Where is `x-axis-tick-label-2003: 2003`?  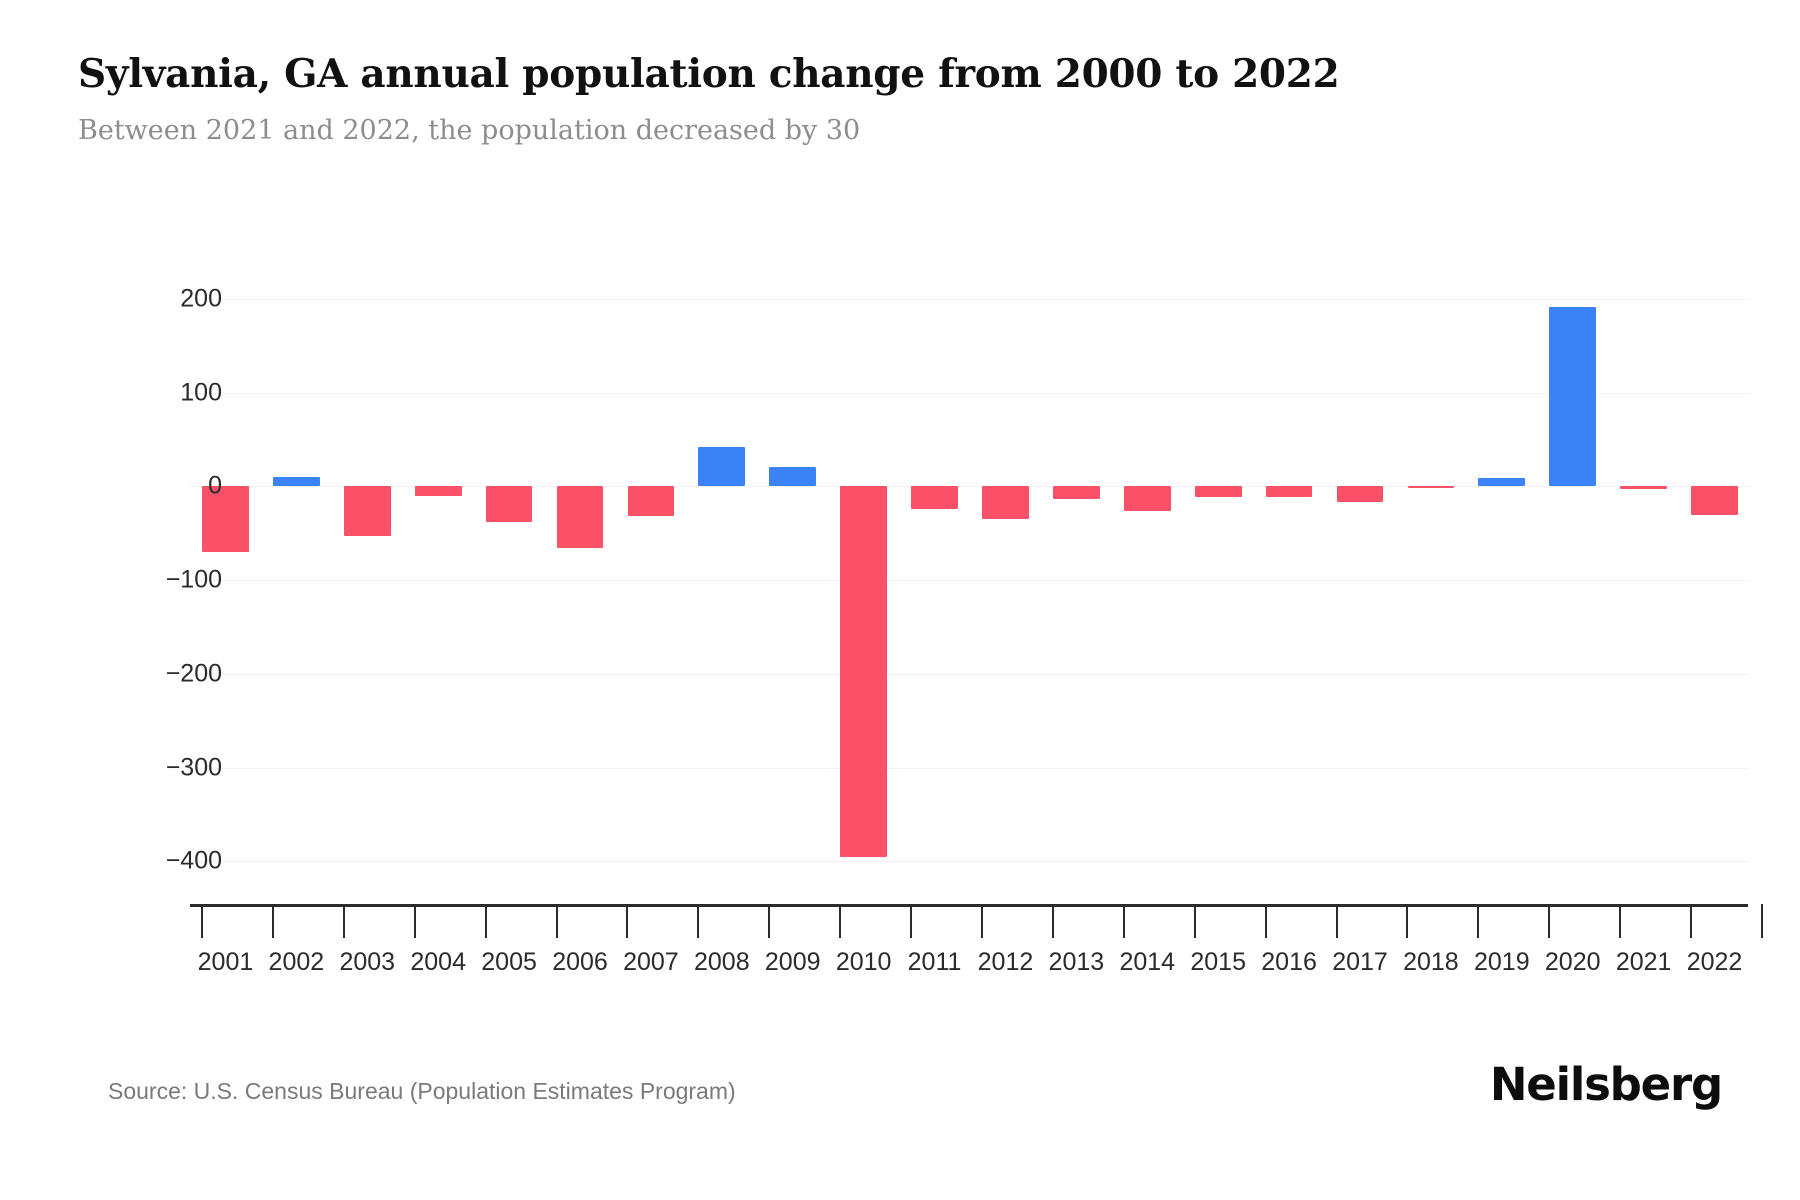
x-axis-tick-label-2003: 2003 is located at coordinates (367, 962).